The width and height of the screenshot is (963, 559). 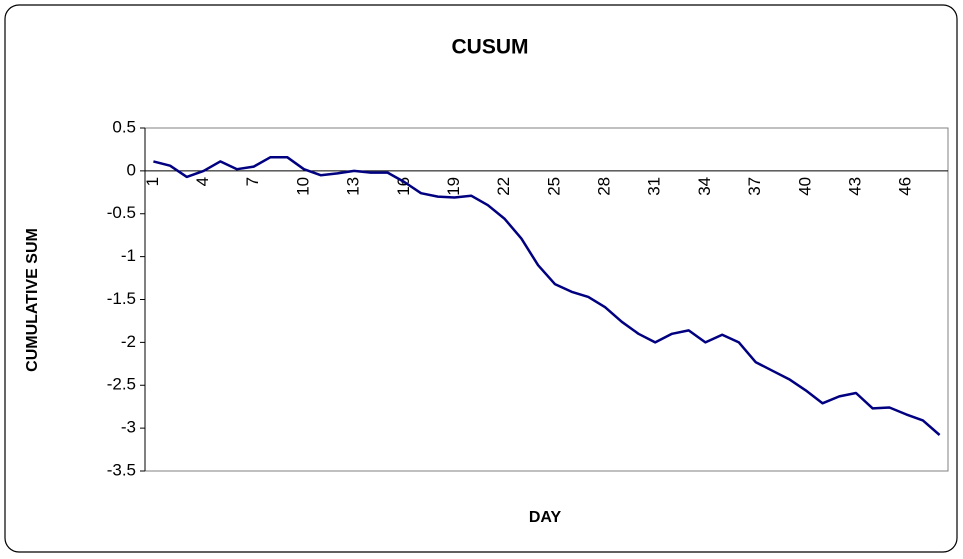 I want to click on y-tick-label: -1.5, so click(x=121, y=298).